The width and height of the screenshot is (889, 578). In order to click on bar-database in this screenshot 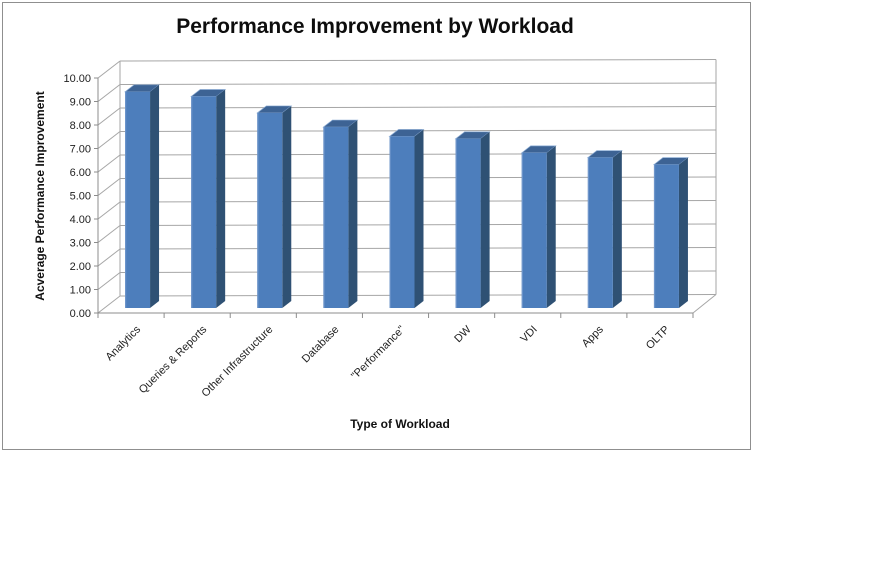, I will do `click(340, 213)`.